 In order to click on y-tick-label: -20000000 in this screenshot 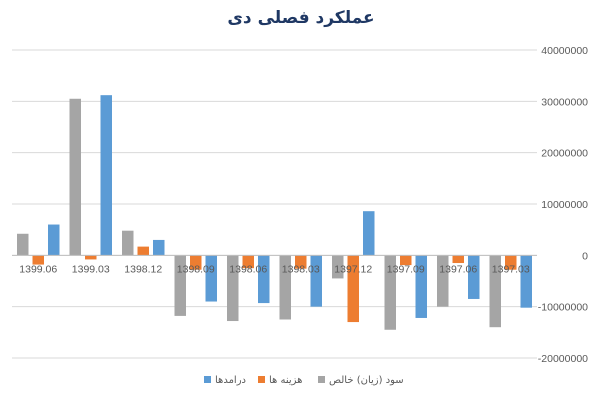, I will do `click(563, 359)`.